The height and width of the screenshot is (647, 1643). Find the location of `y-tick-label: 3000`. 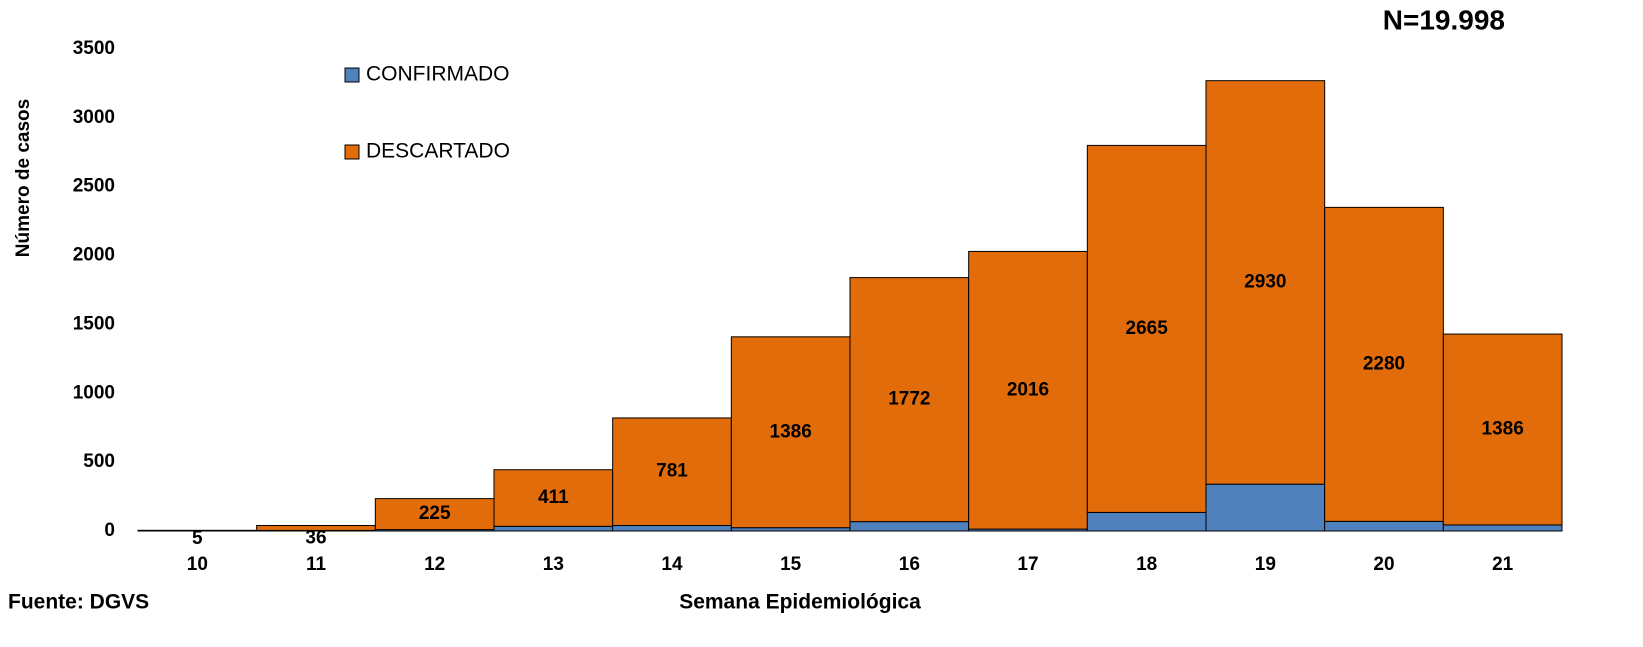

y-tick-label: 3000 is located at coordinates (94, 117).